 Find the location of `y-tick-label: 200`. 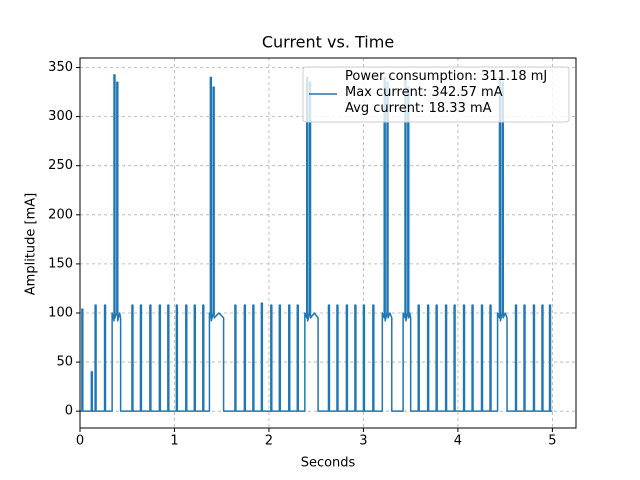

y-tick-label: 200 is located at coordinates (60, 214).